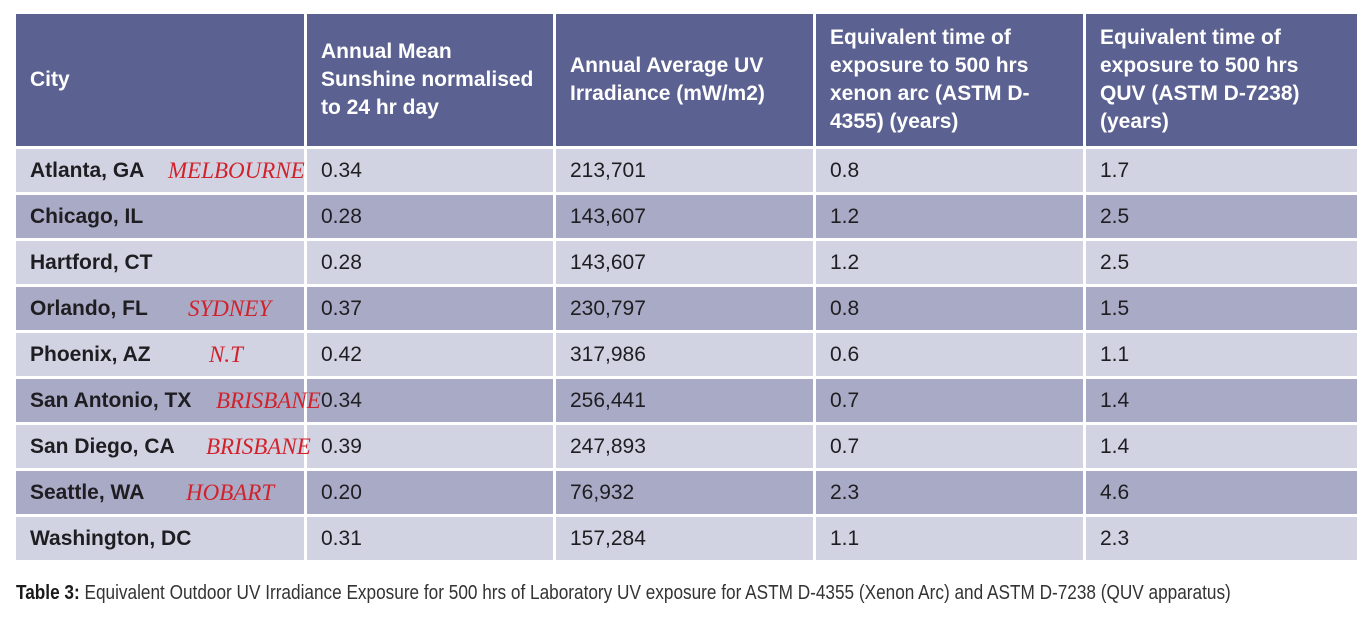  What do you see at coordinates (341, 308) in the screenshot?
I see `sunshine-cell-text: 0.37` at bounding box center [341, 308].